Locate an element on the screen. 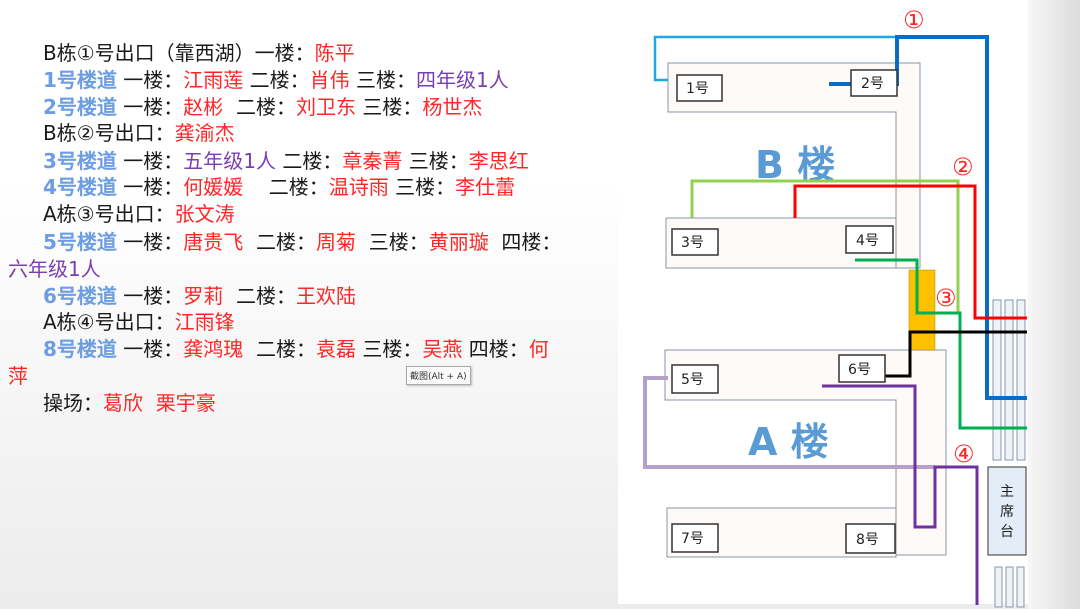 The width and height of the screenshot is (1080, 609). text-line: A栋④号出口：江雨锋 is located at coordinates (139, 322).